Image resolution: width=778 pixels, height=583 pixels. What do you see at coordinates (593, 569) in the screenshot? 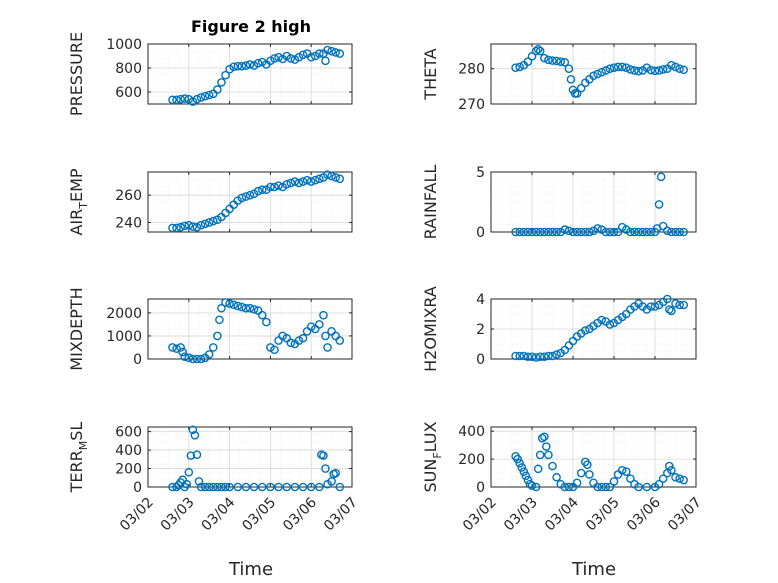
I see `x-axis-label-right: Time` at bounding box center [593, 569].